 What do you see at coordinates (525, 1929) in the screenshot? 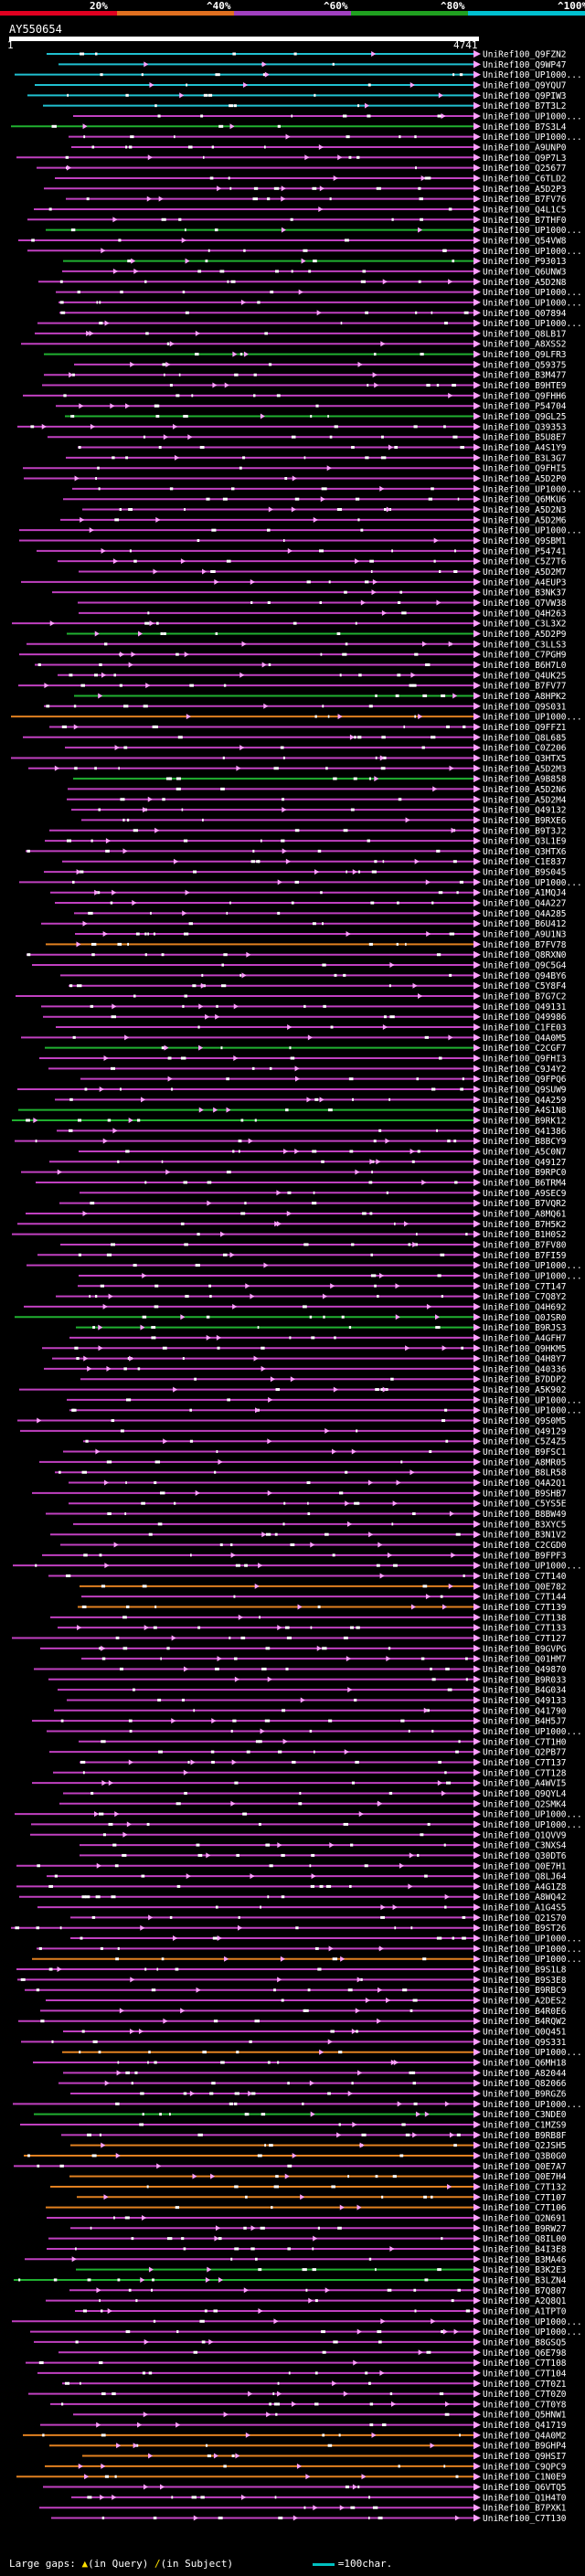
I see `hit-label: UniRef100_B9ST26` at bounding box center [525, 1929].